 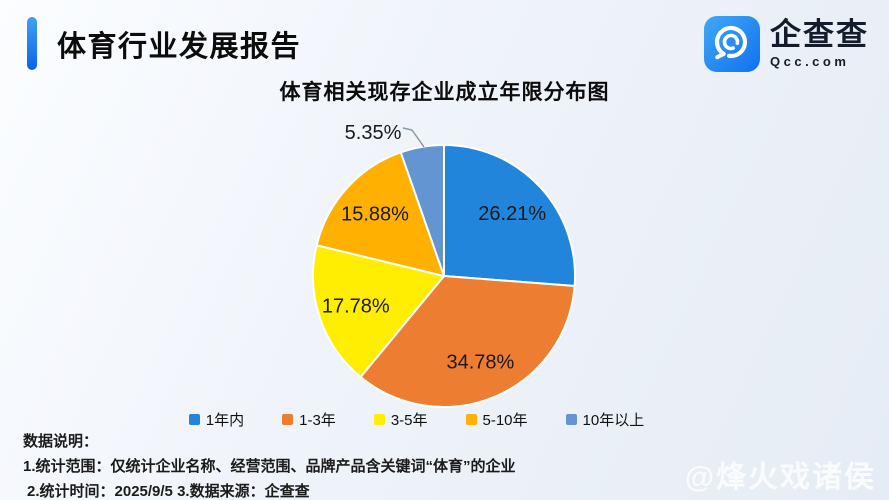 I want to click on watermark: @烽火戏诸侯, so click(x=780, y=477).